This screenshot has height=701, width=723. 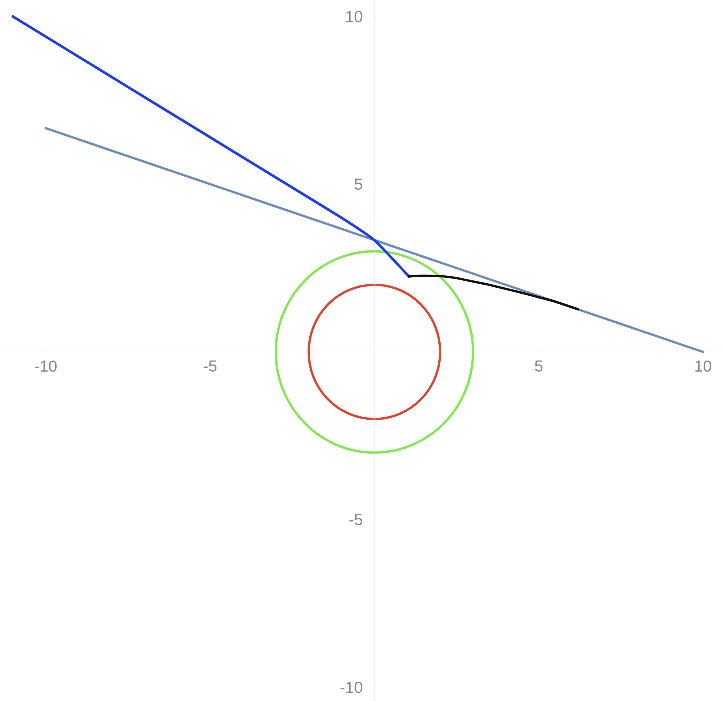 What do you see at coordinates (539, 366) in the screenshot?
I see `x-tick-label: 5` at bounding box center [539, 366].